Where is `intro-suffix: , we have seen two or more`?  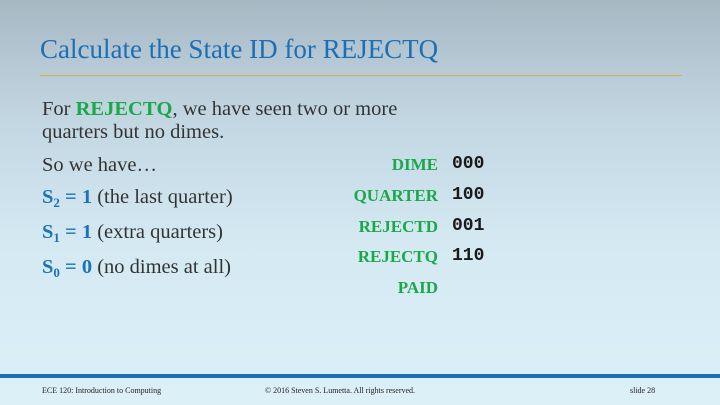 intro-suffix: , we have seen two or more is located at coordinates (285, 109).